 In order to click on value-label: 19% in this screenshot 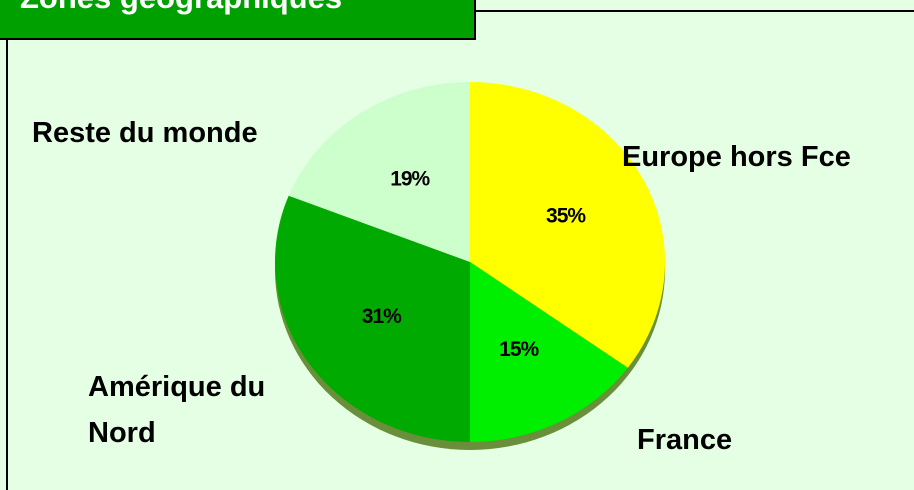, I will do `click(410, 179)`.